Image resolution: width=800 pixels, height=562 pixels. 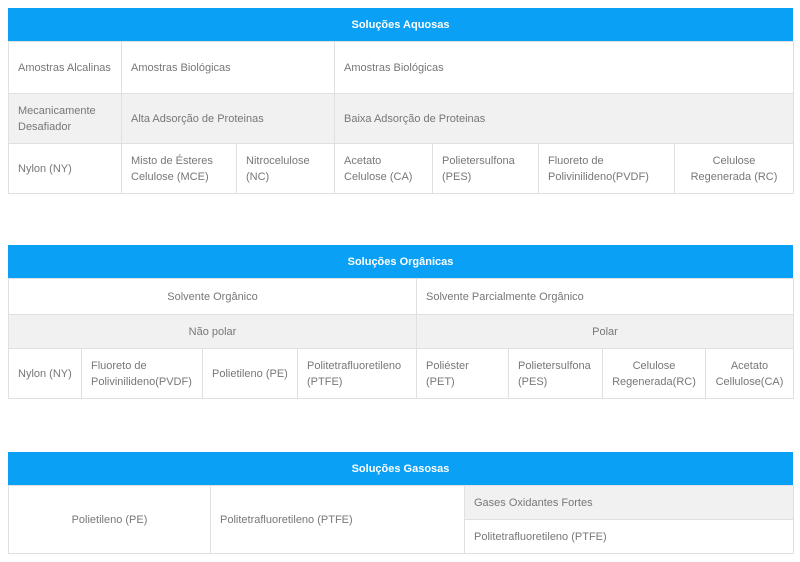 What do you see at coordinates (383, 168) in the screenshot?
I see `table-cell: Acetato Celulose (CA)` at bounding box center [383, 168].